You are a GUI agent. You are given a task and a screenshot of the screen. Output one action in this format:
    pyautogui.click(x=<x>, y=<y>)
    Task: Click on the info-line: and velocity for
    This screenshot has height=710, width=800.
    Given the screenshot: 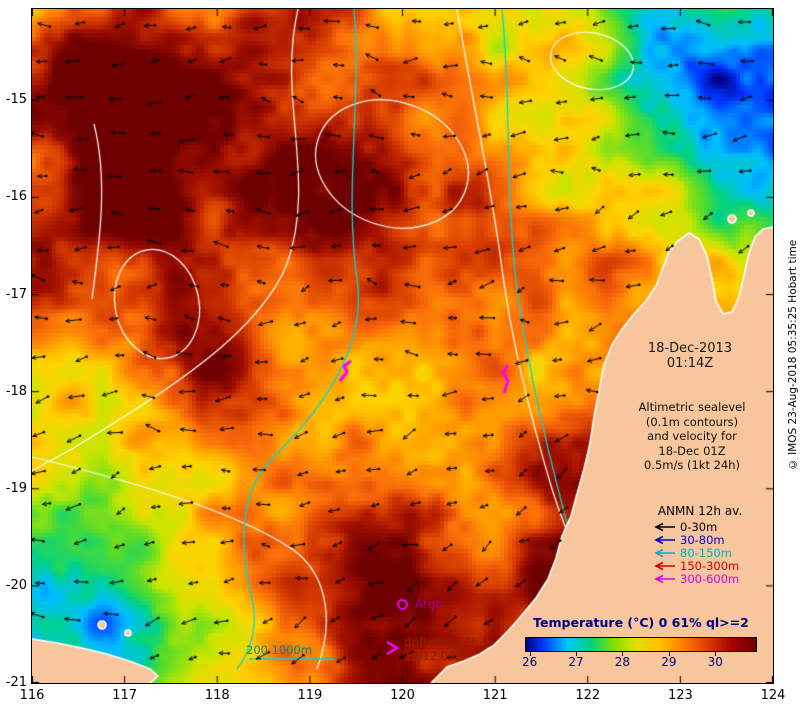 What is the action you would take?
    pyautogui.click(x=692, y=436)
    